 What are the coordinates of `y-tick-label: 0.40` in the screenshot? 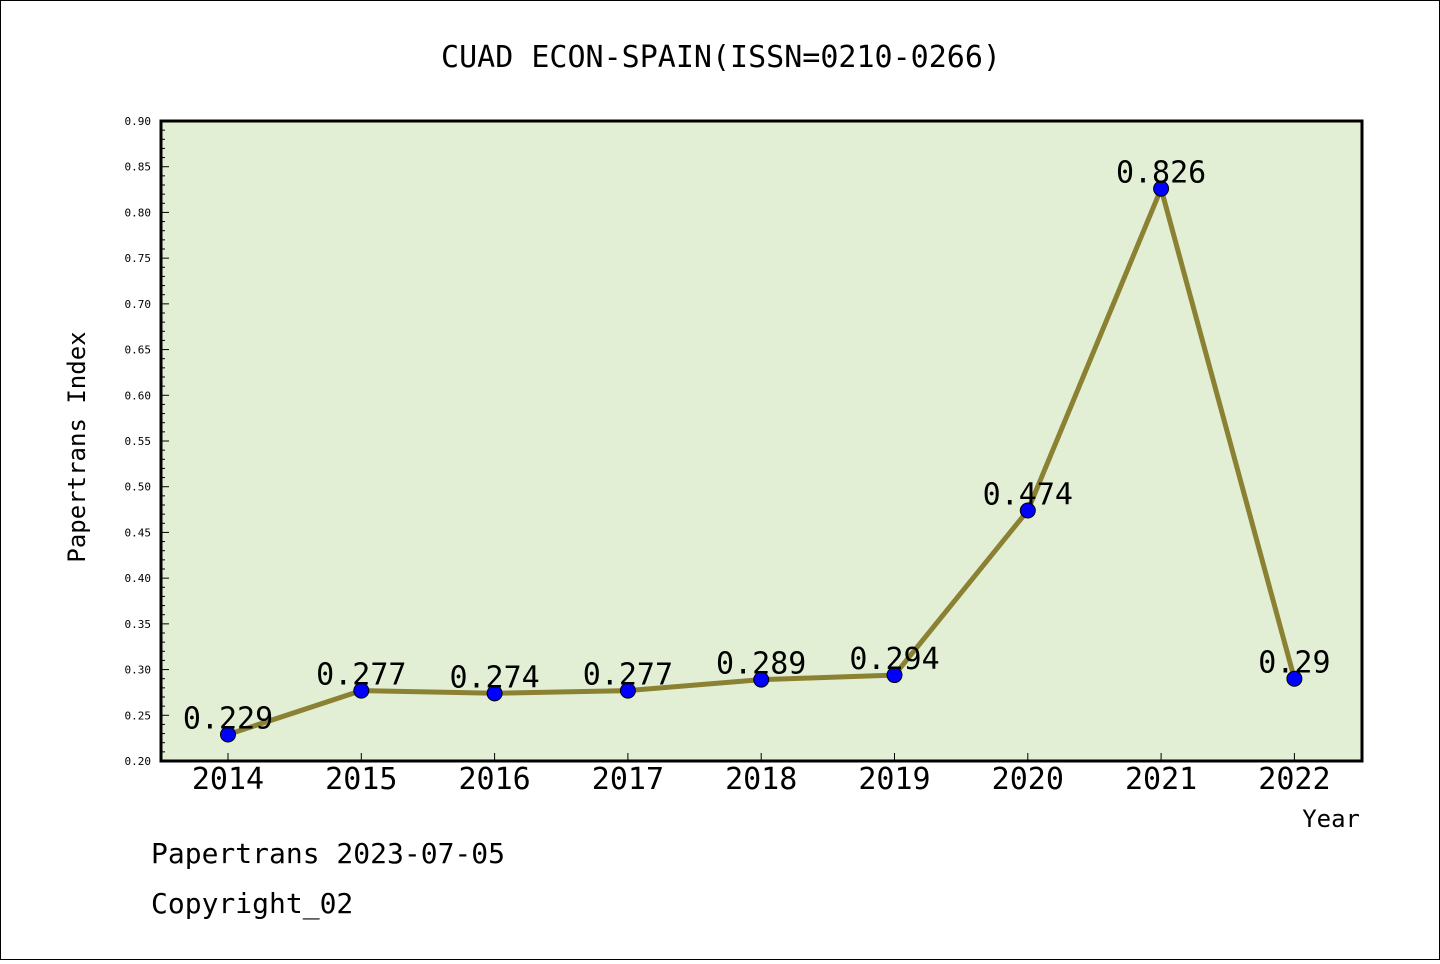 It's located at (138, 578).